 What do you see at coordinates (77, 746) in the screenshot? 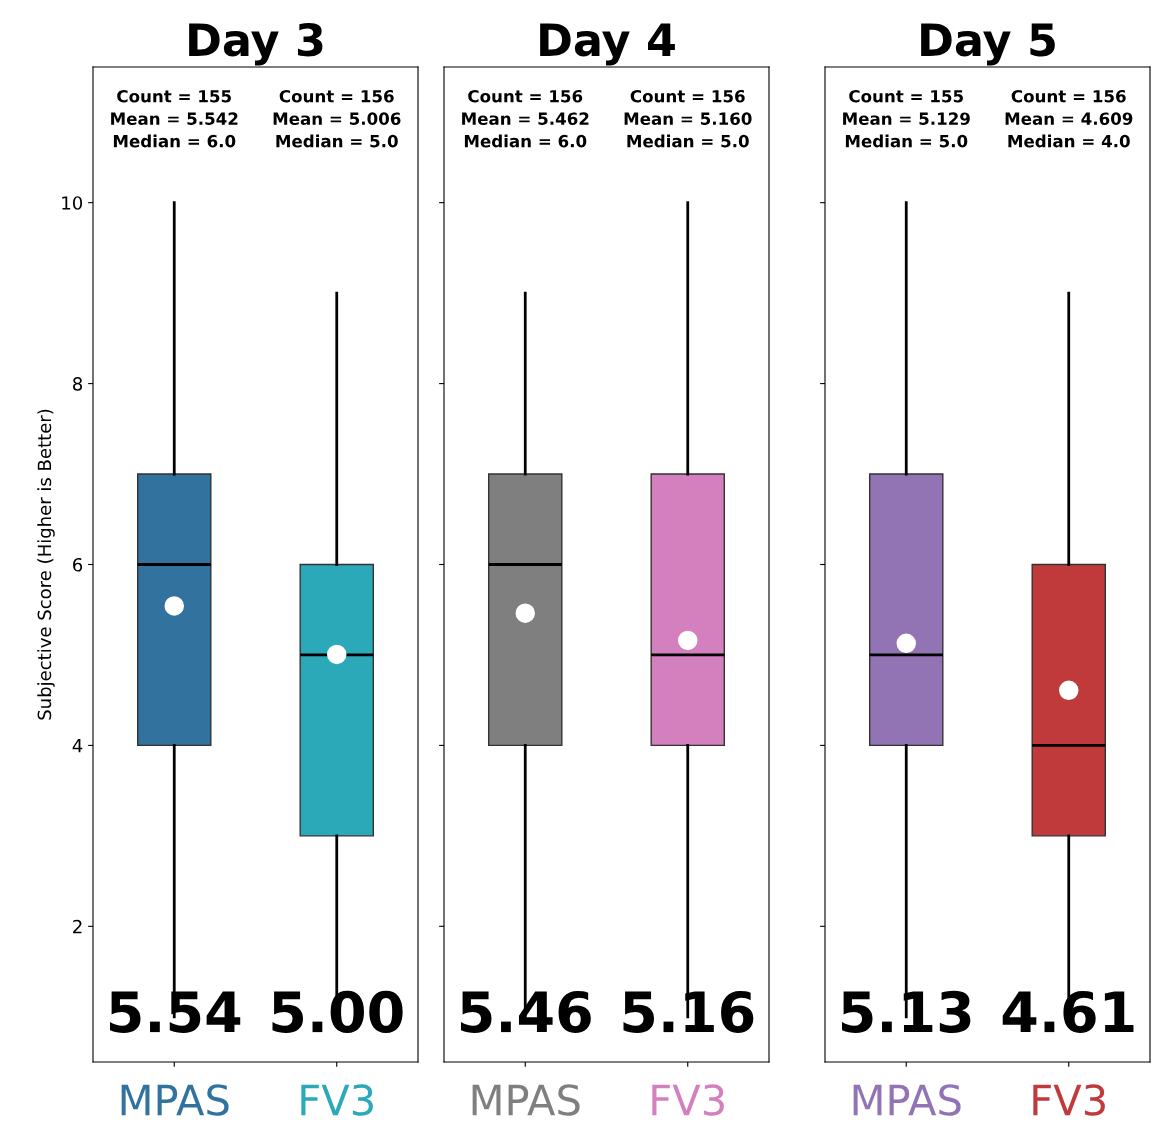
I see `y-tick-label: 4` at bounding box center [77, 746].